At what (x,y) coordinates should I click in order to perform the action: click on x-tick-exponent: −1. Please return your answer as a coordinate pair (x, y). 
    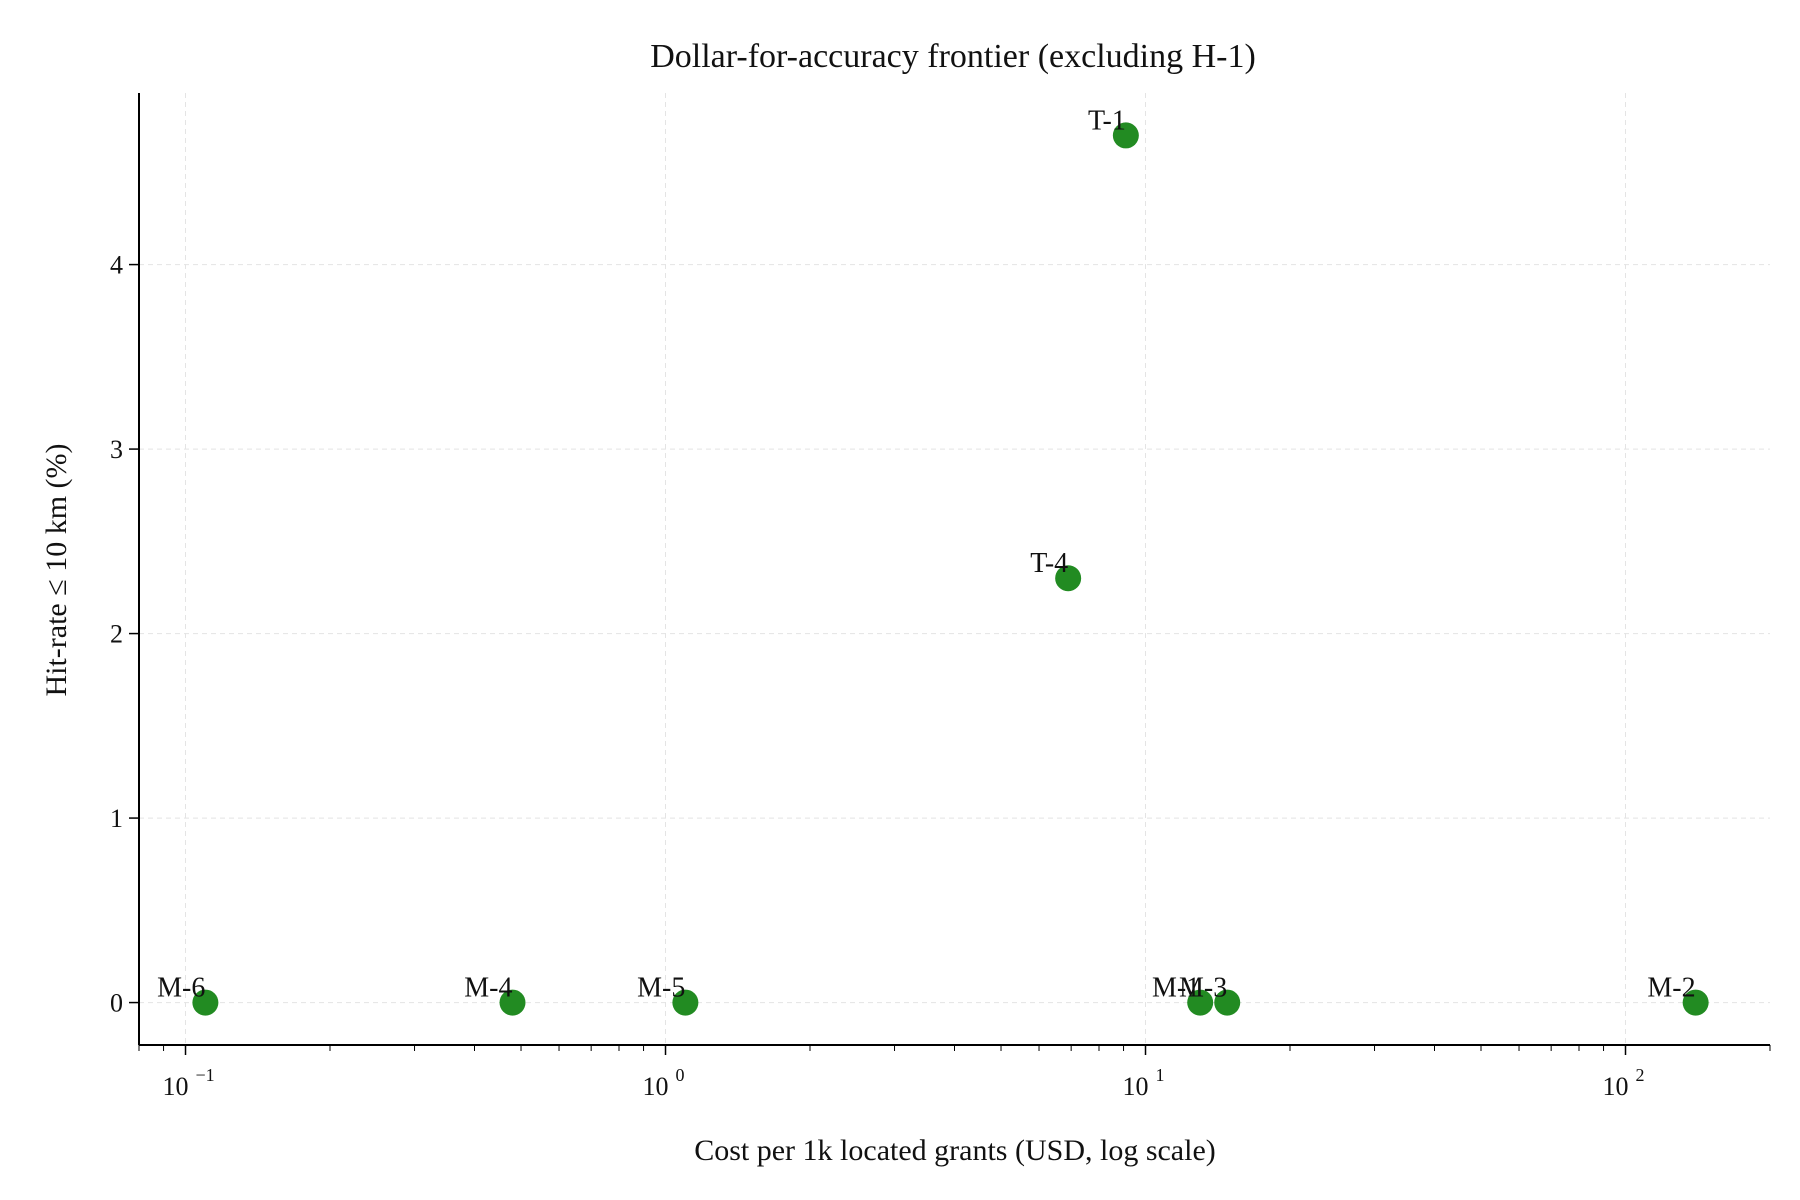
    Looking at the image, I should click on (205, 1075).